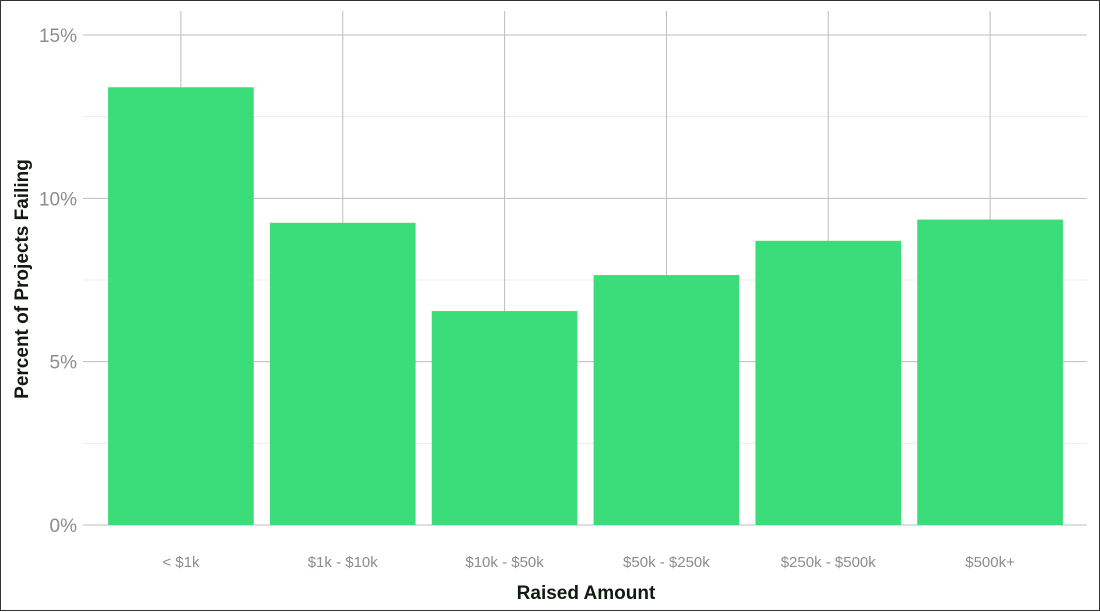 This screenshot has height=612, width=1100. Describe the element at coordinates (64, 363) in the screenshot. I see `y-tick-label: 5%` at that location.